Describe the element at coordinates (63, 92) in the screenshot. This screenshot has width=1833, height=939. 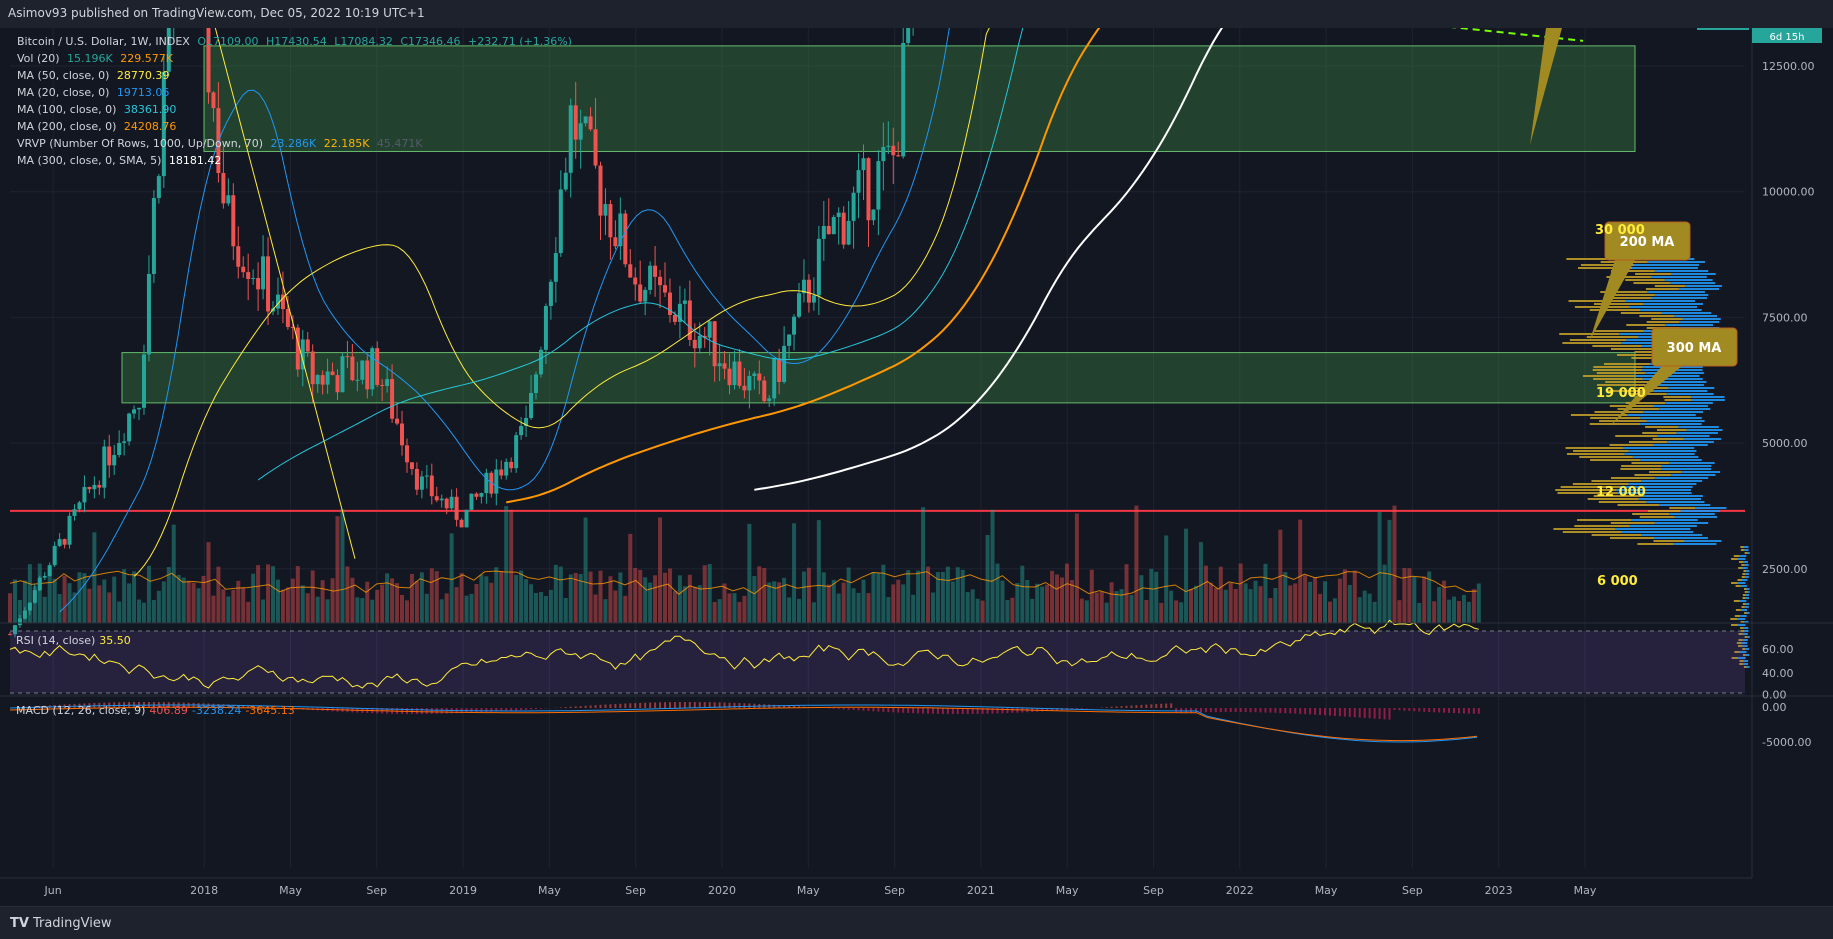
I see `legend-ma20-label: MA (20, close, 0)` at that location.